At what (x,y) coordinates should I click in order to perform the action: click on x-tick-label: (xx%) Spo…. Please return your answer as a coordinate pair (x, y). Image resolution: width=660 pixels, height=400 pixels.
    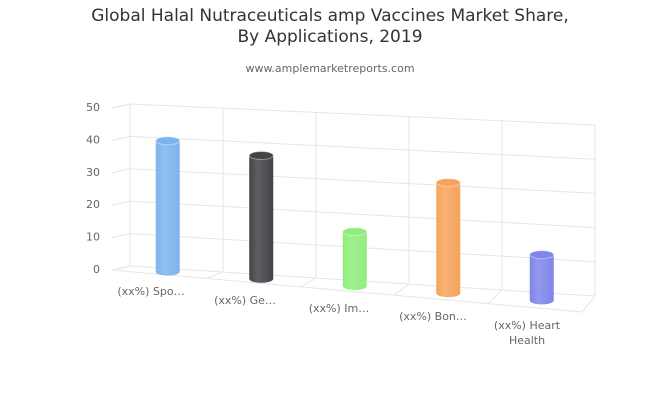
    Looking at the image, I should click on (151, 292).